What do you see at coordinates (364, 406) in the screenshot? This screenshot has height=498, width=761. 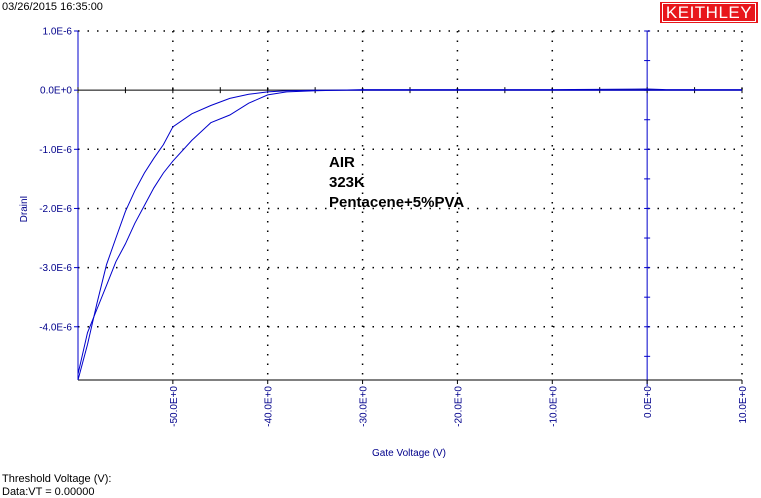 I see `x-tick-label: -30.0E+0` at bounding box center [364, 406].